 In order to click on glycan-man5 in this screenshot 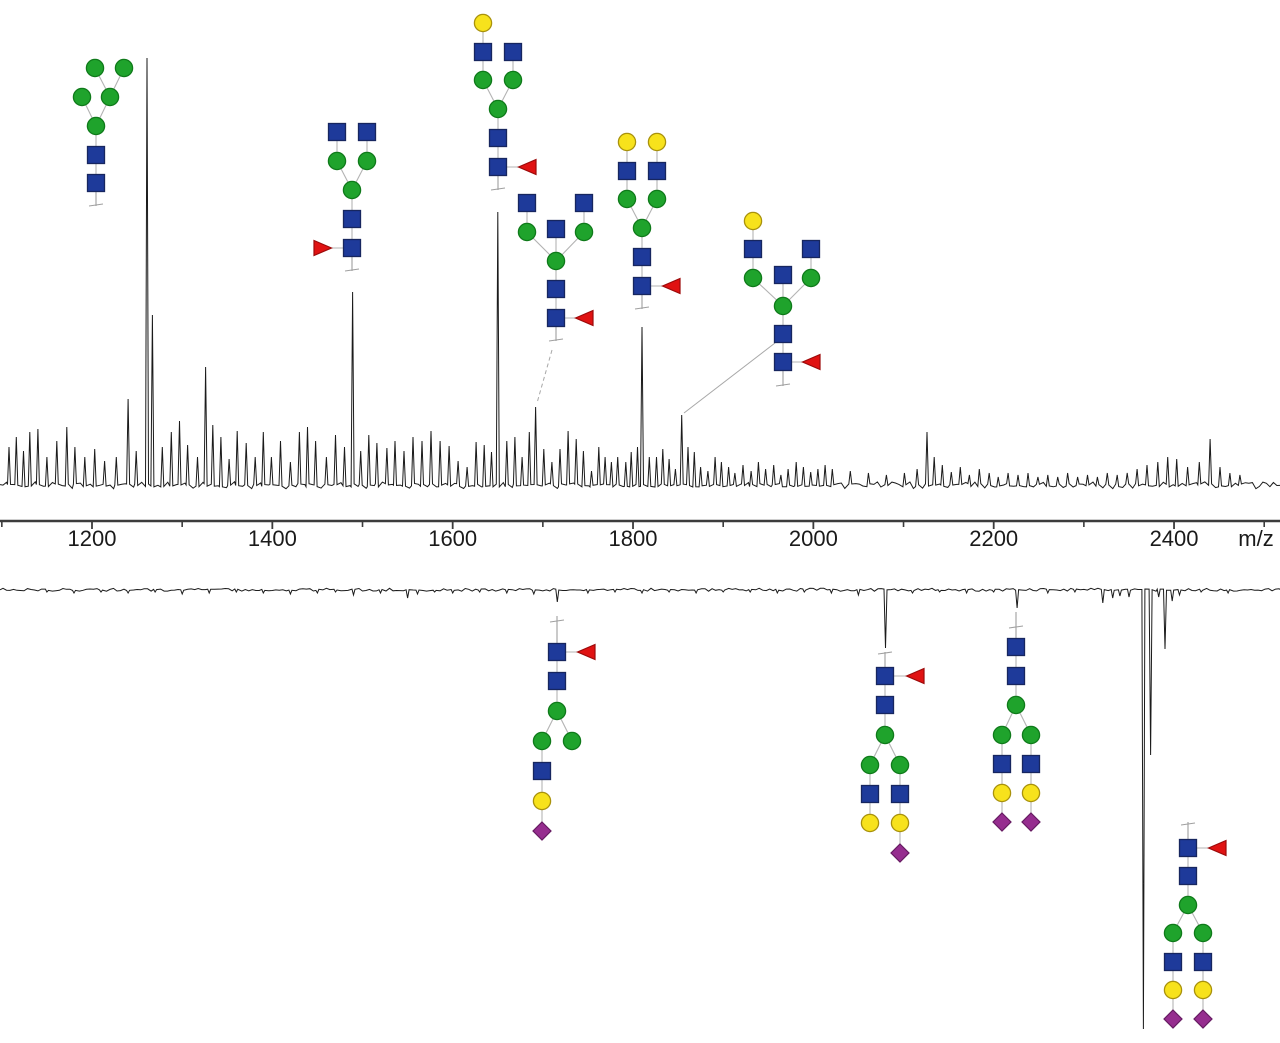, I will do `click(103, 132)`.